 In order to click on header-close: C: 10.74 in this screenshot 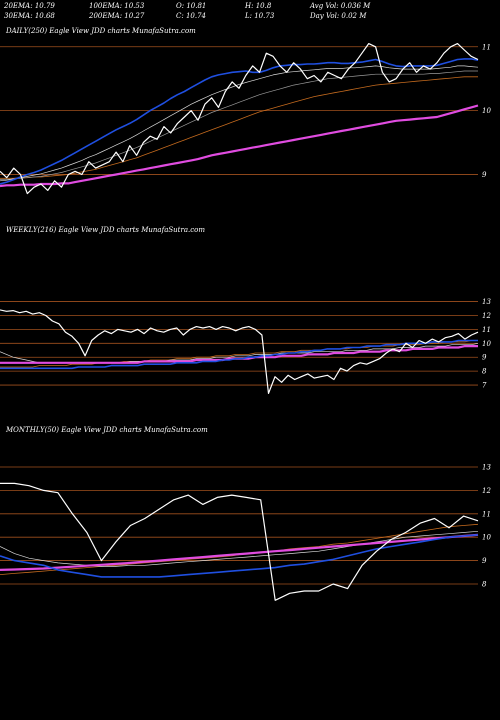, I will do `click(191, 16)`.